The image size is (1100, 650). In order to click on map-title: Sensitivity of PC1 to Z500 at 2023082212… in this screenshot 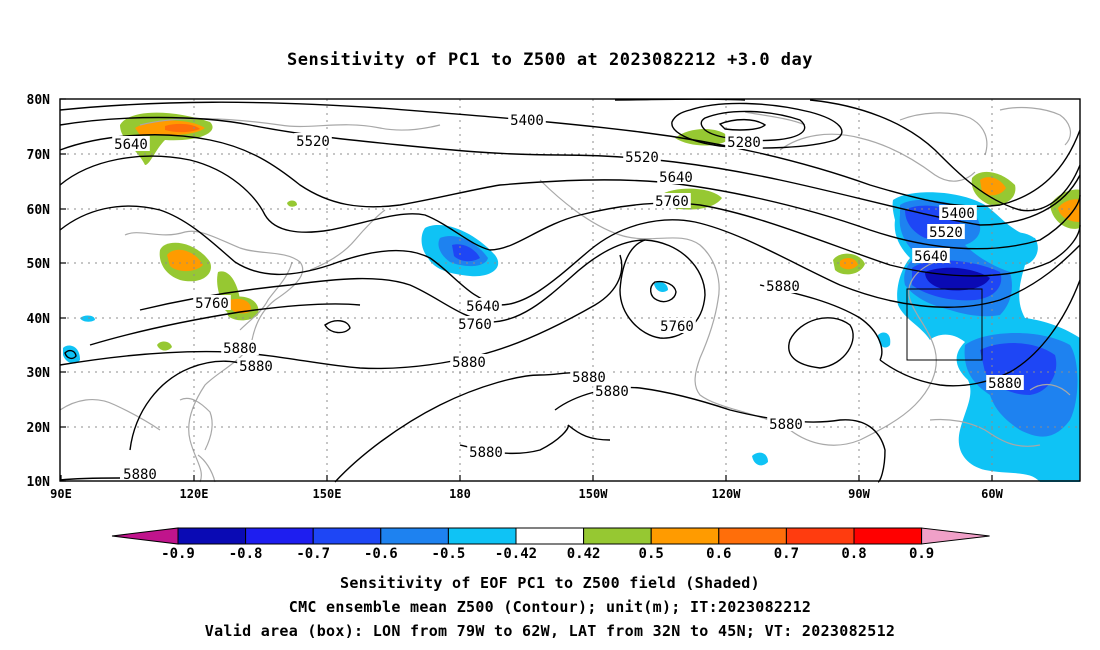, I will do `click(549, 60)`.